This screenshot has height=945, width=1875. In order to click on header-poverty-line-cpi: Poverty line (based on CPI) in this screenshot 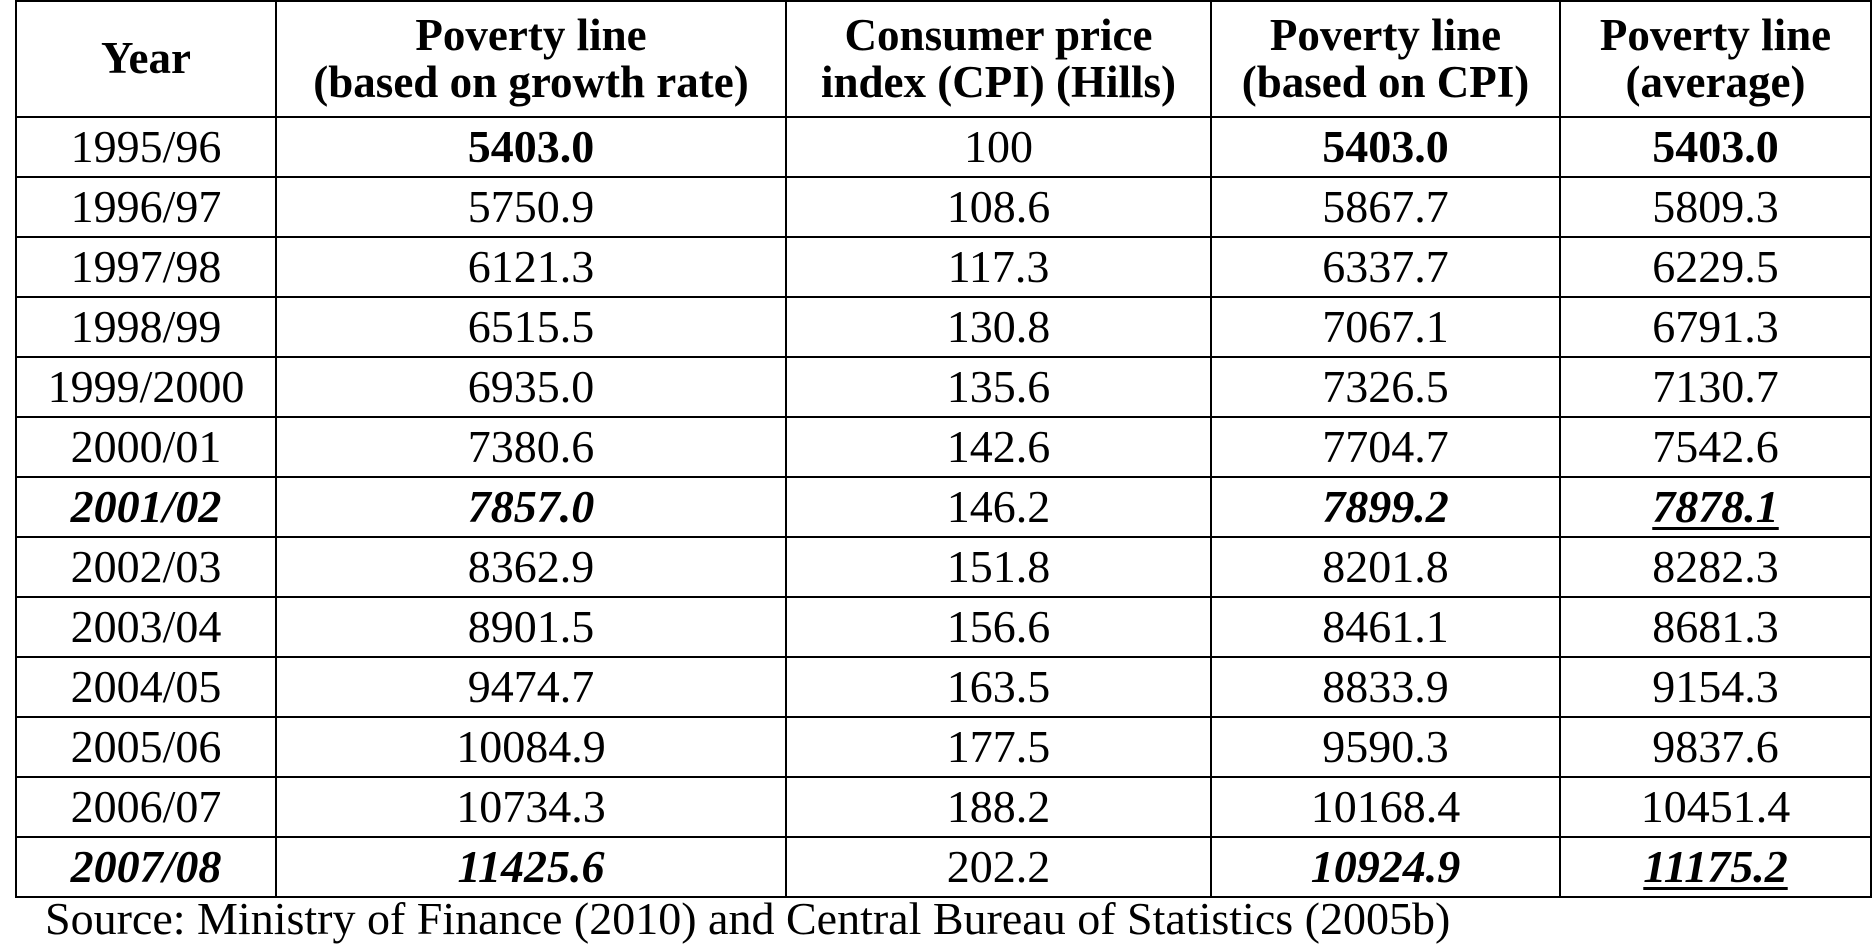, I will do `click(1385, 59)`.